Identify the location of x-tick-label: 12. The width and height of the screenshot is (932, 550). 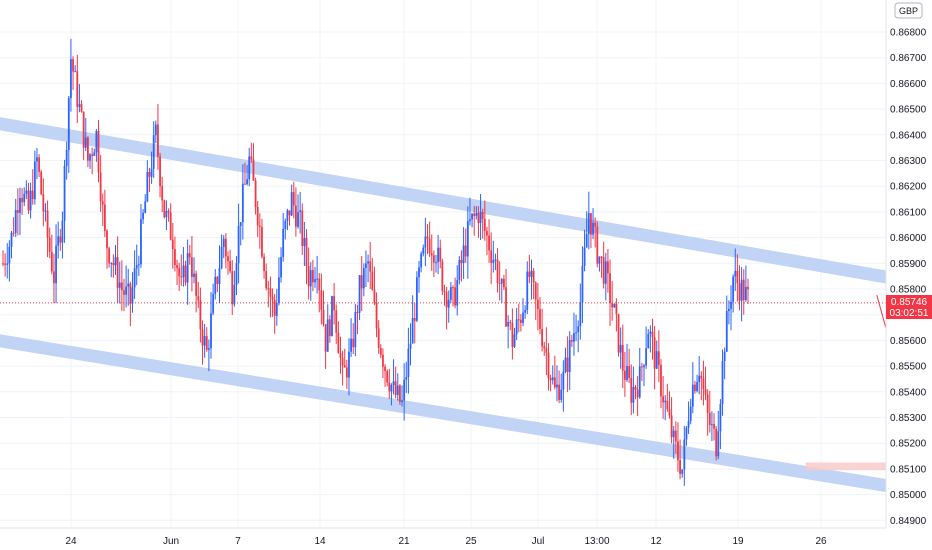
(656, 541).